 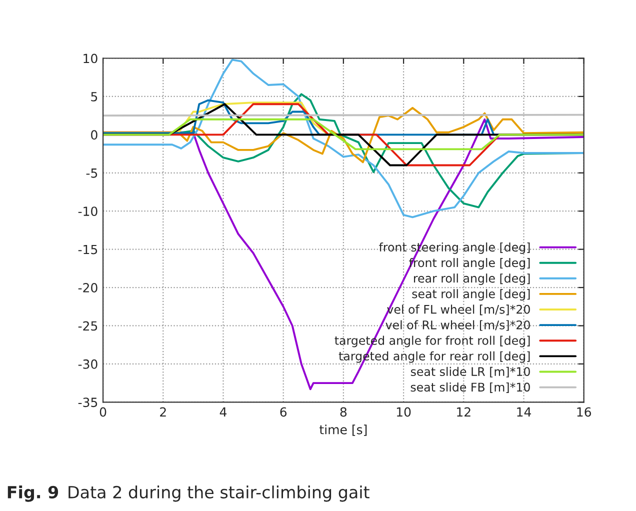 I want to click on y-tick-label: -5, so click(x=92, y=173).